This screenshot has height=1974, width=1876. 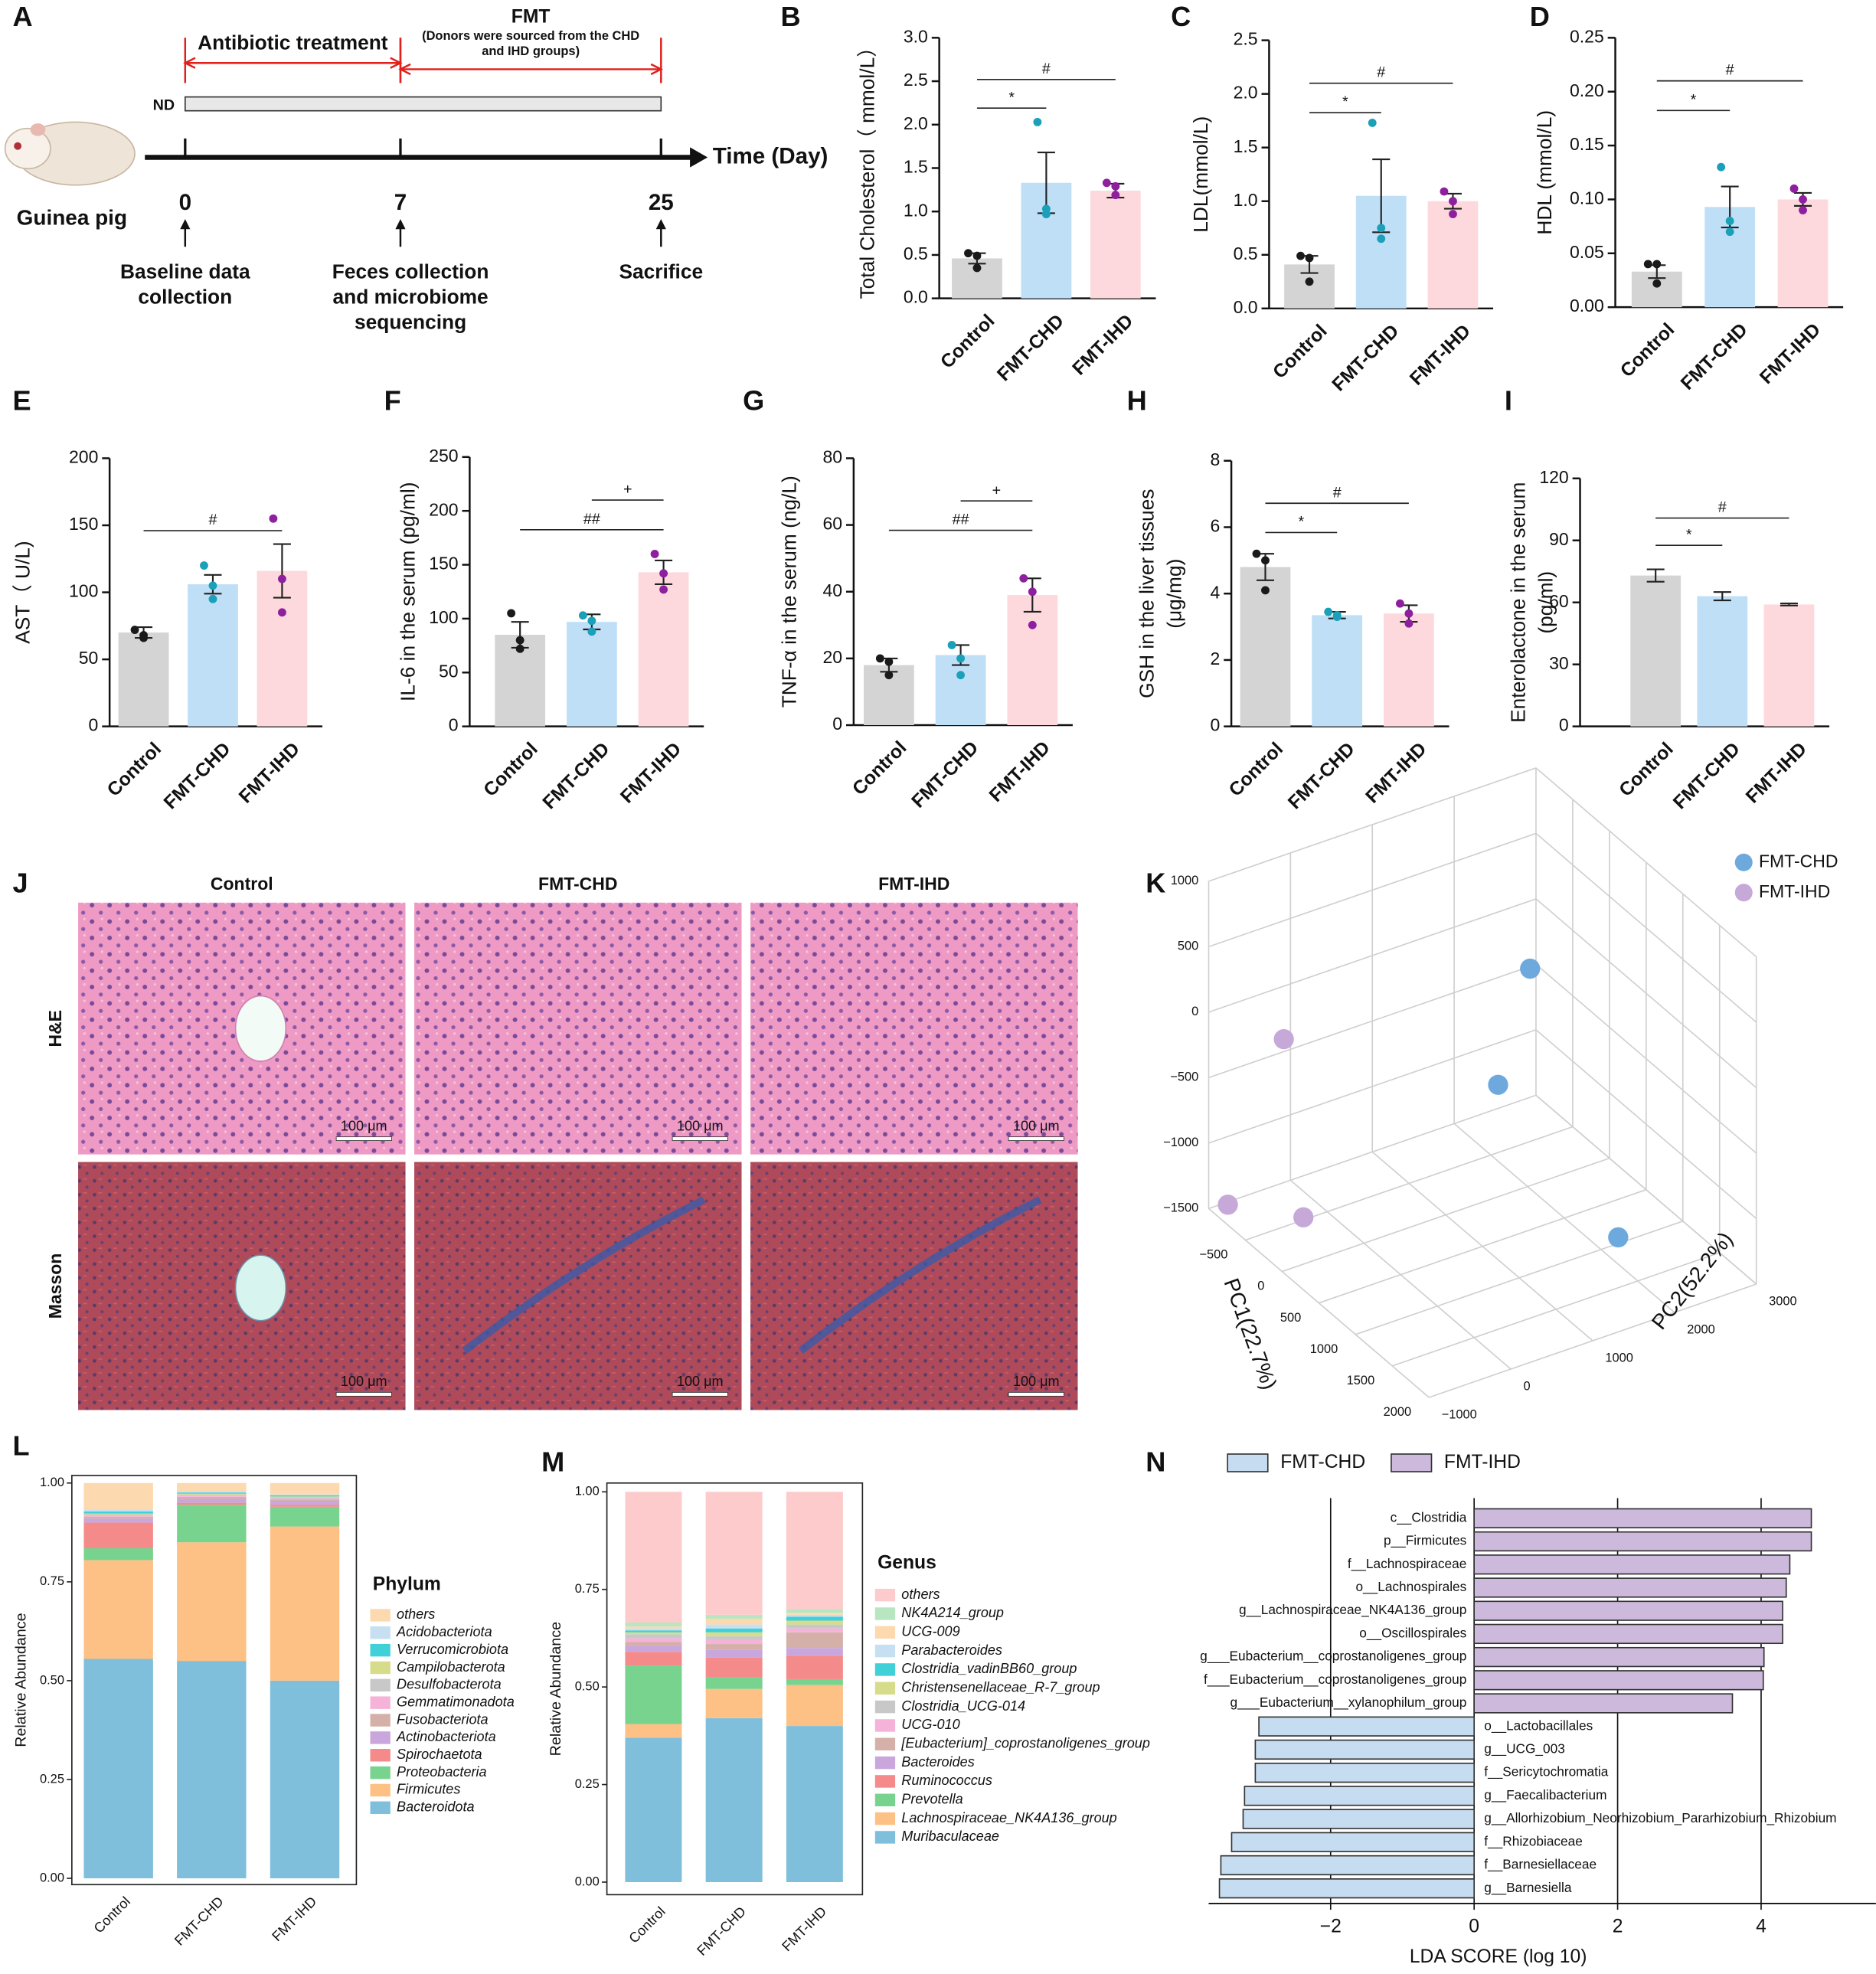 I want to click on legend-label: Bacteroides, so click(x=938, y=1762).